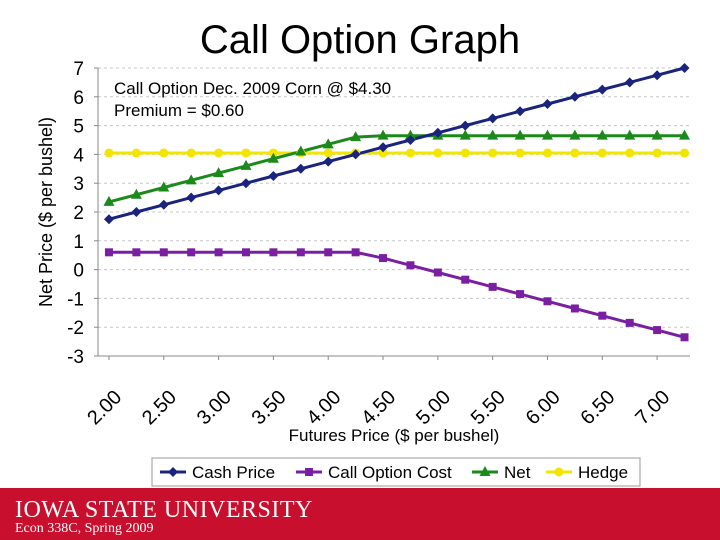  What do you see at coordinates (164, 510) in the screenshot?
I see `university-logo: IOWA STATE UNIVERSITY` at bounding box center [164, 510].